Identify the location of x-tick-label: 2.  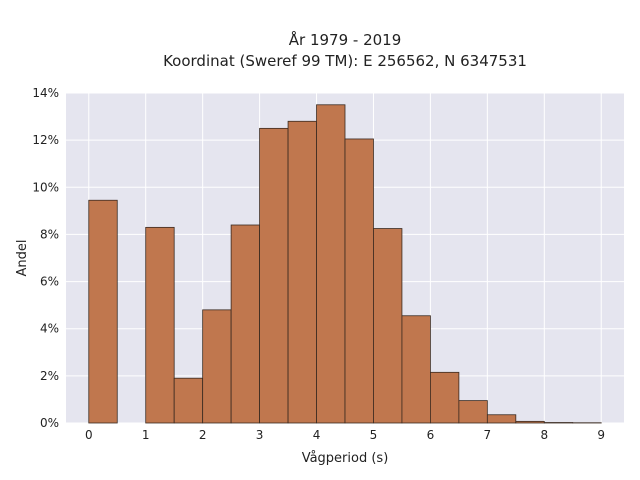
(203, 435).